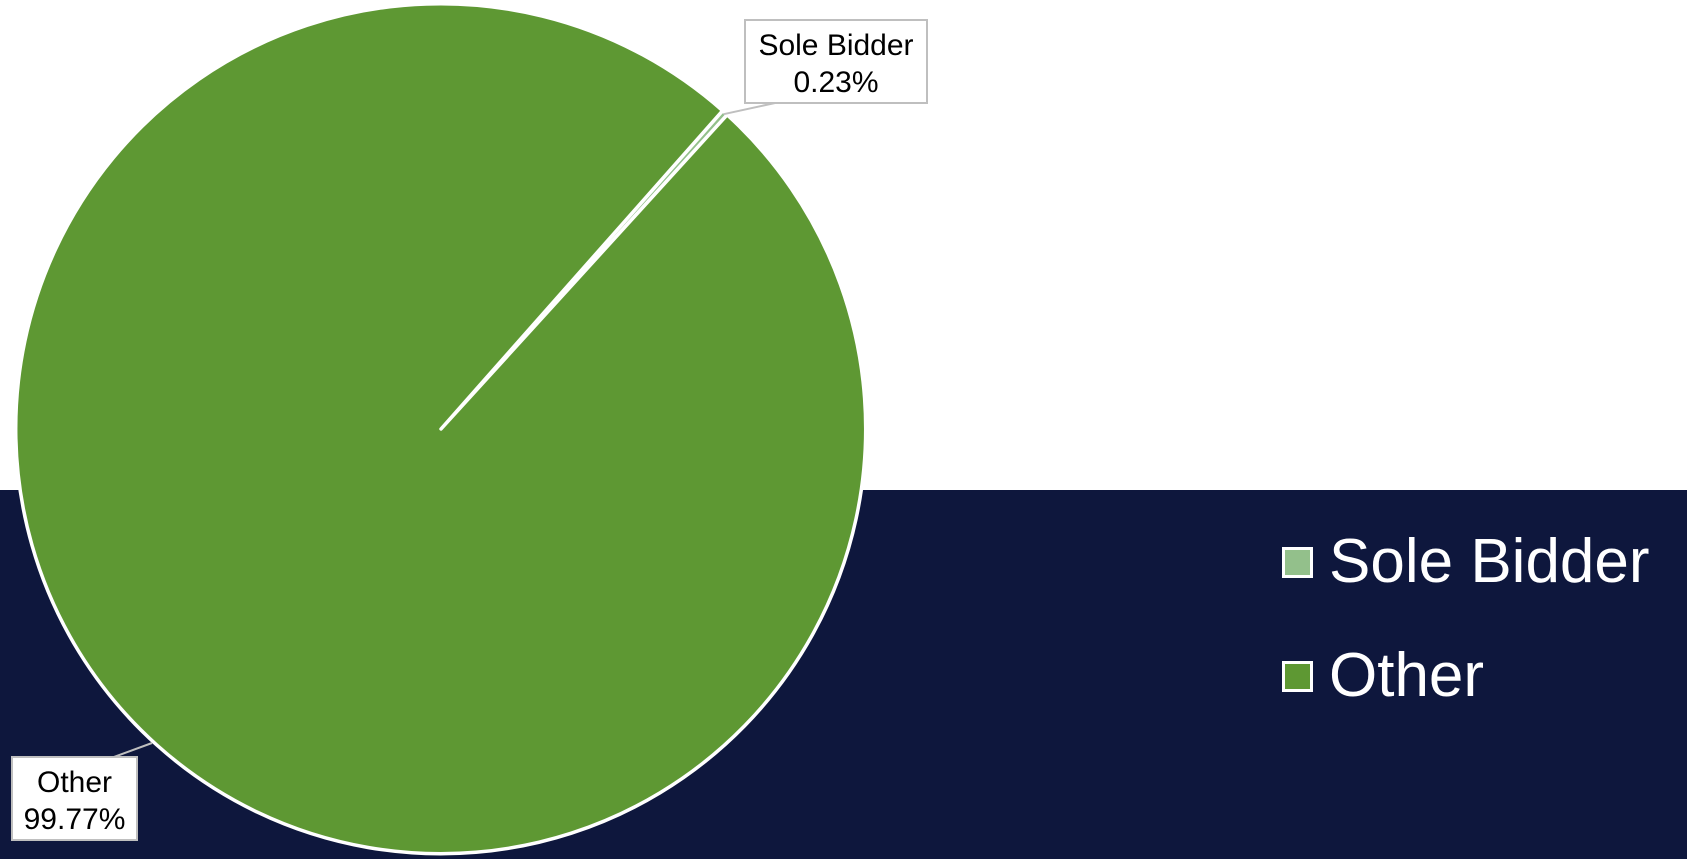 The image size is (1687, 859). I want to click on callout-leader-sole-bidder, so click(764, 109).